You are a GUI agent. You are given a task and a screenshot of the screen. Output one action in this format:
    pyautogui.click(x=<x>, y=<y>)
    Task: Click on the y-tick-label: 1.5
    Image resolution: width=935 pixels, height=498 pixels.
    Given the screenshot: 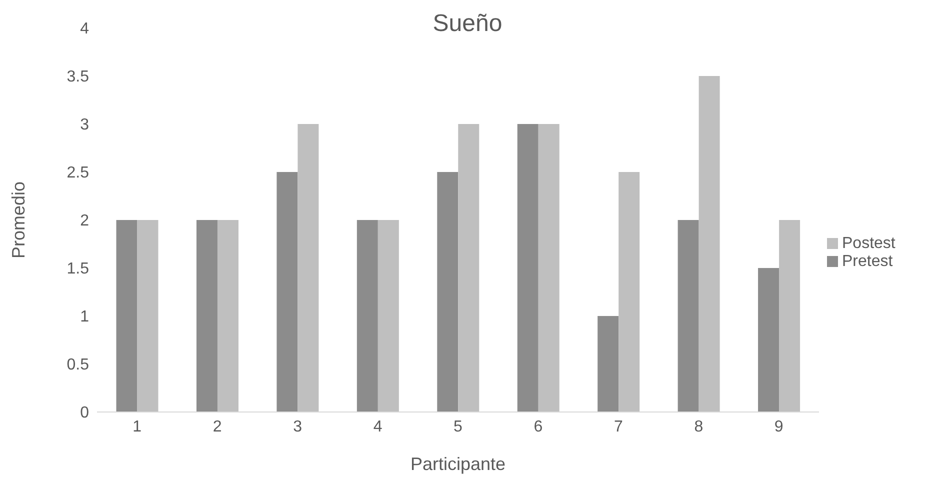 What is the action you would take?
    pyautogui.click(x=78, y=269)
    